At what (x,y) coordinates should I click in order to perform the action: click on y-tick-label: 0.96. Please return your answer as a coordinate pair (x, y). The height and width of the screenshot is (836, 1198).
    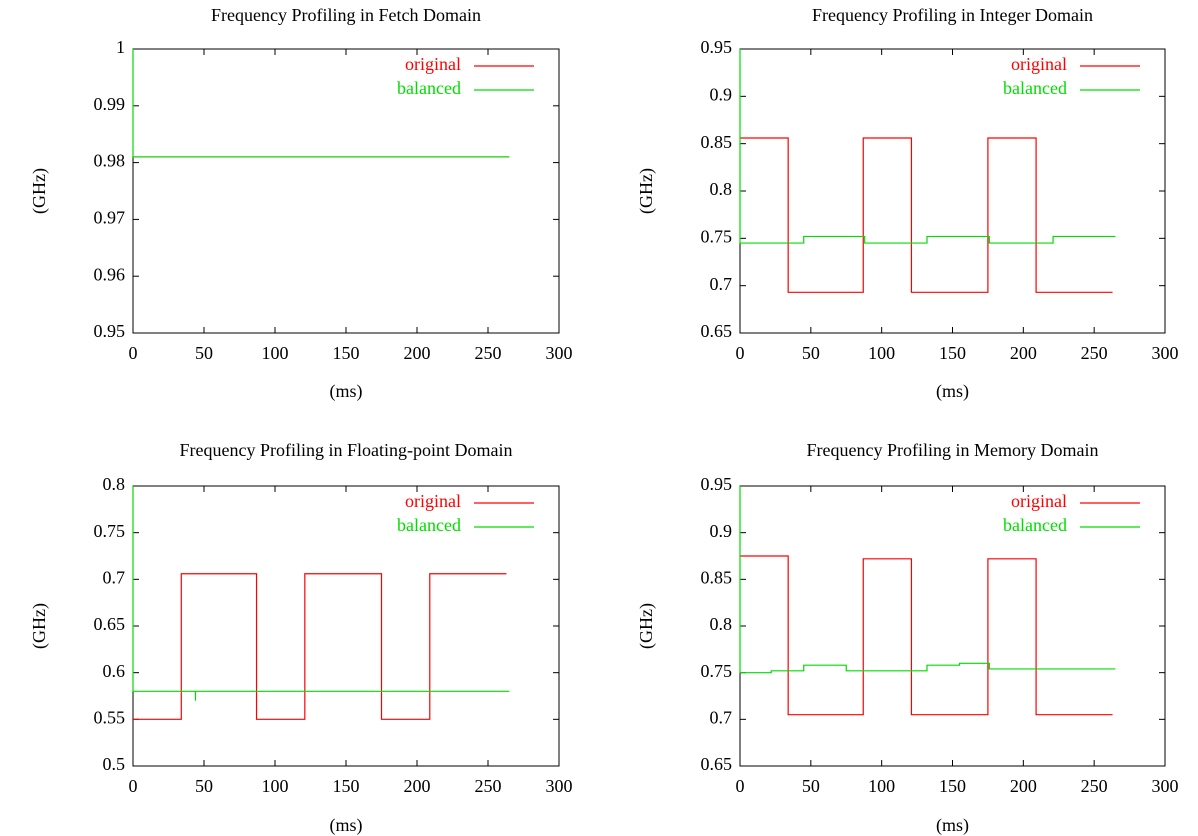
    Looking at the image, I should click on (110, 274).